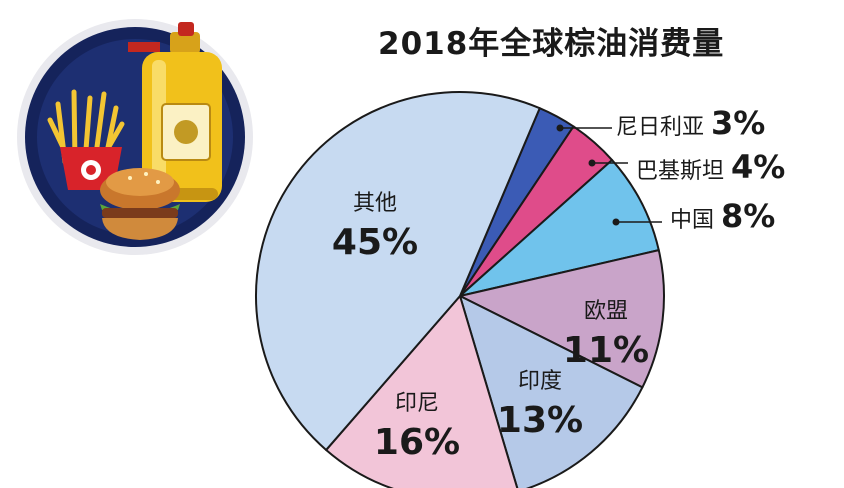 The height and width of the screenshot is (488, 844). Describe the element at coordinates (738, 123) in the screenshot. I see `slice-value-0: 3%` at that location.